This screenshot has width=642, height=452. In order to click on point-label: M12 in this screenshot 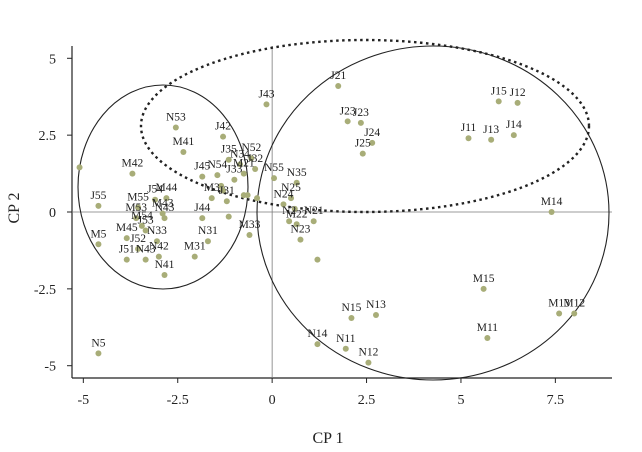, I will do `click(574, 303)`.